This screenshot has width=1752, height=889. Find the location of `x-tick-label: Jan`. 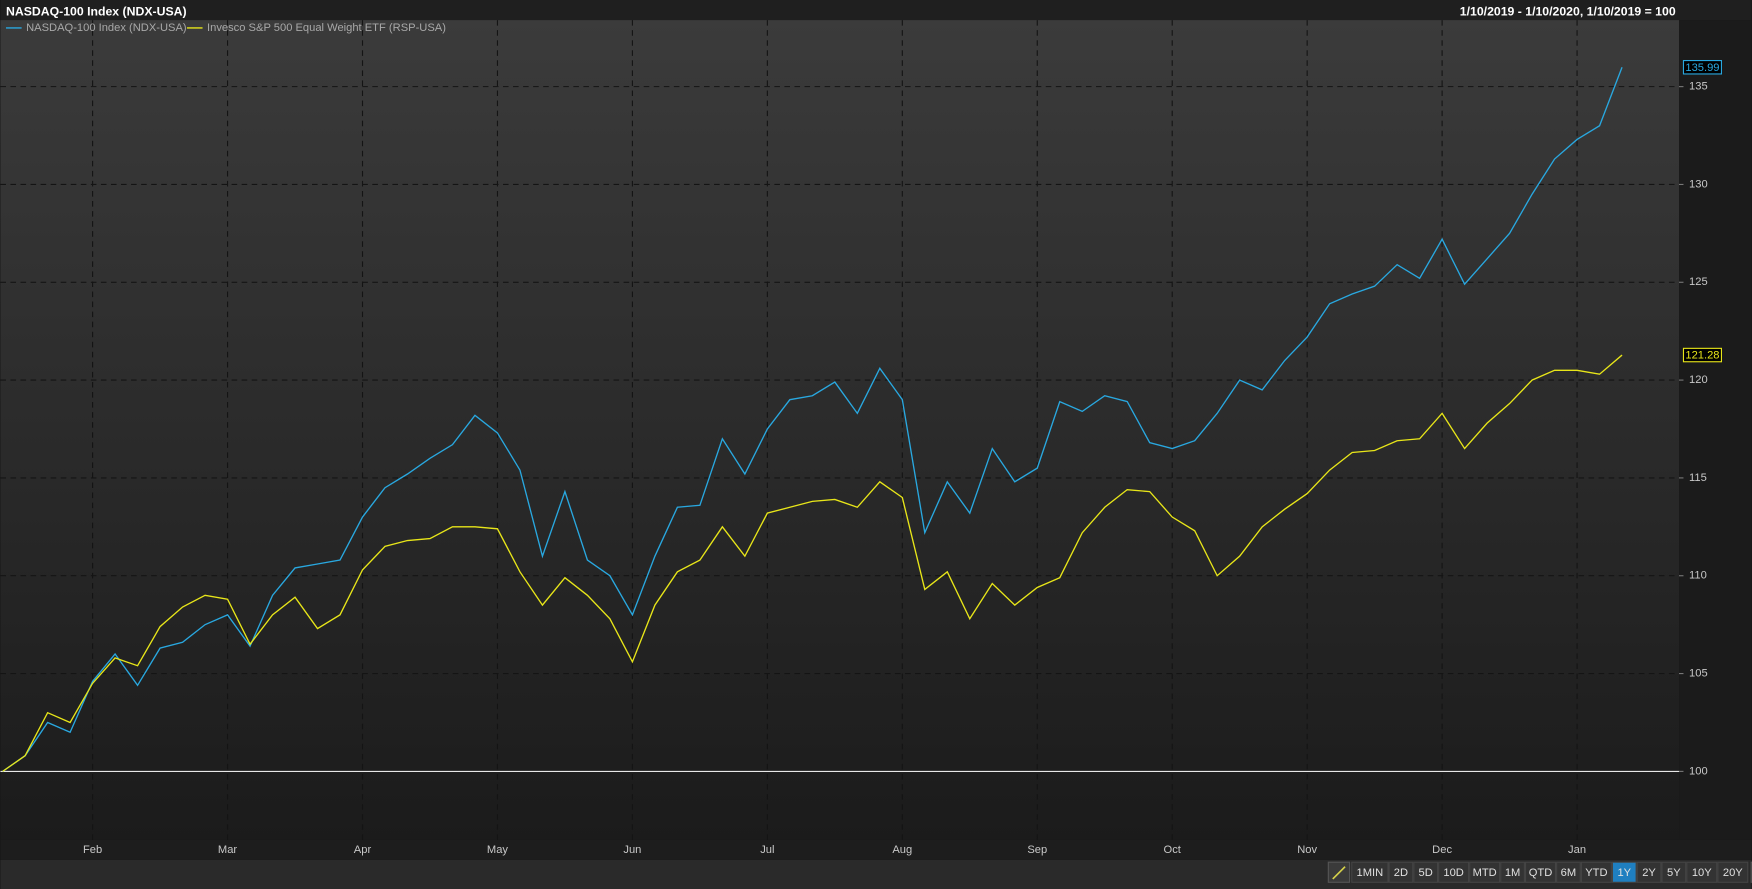

x-tick-label: Jan is located at coordinates (1577, 850).